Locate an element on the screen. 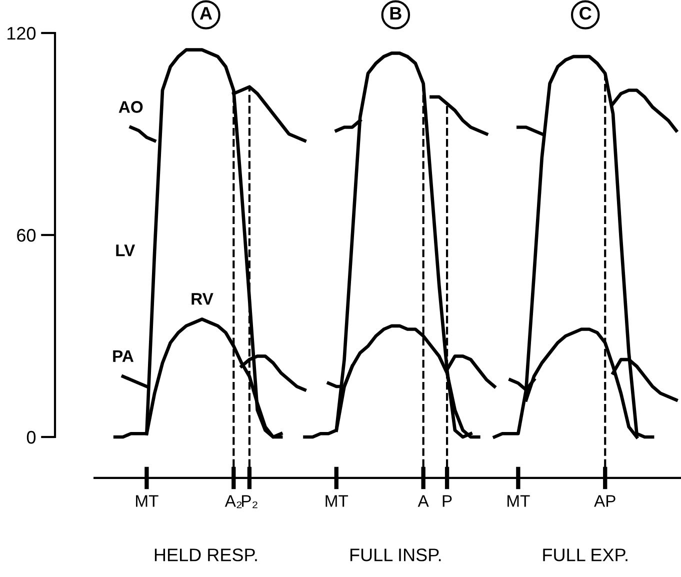 Image resolution: width=681 pixels, height=577 pixels. text: C is located at coordinates (586, 13).